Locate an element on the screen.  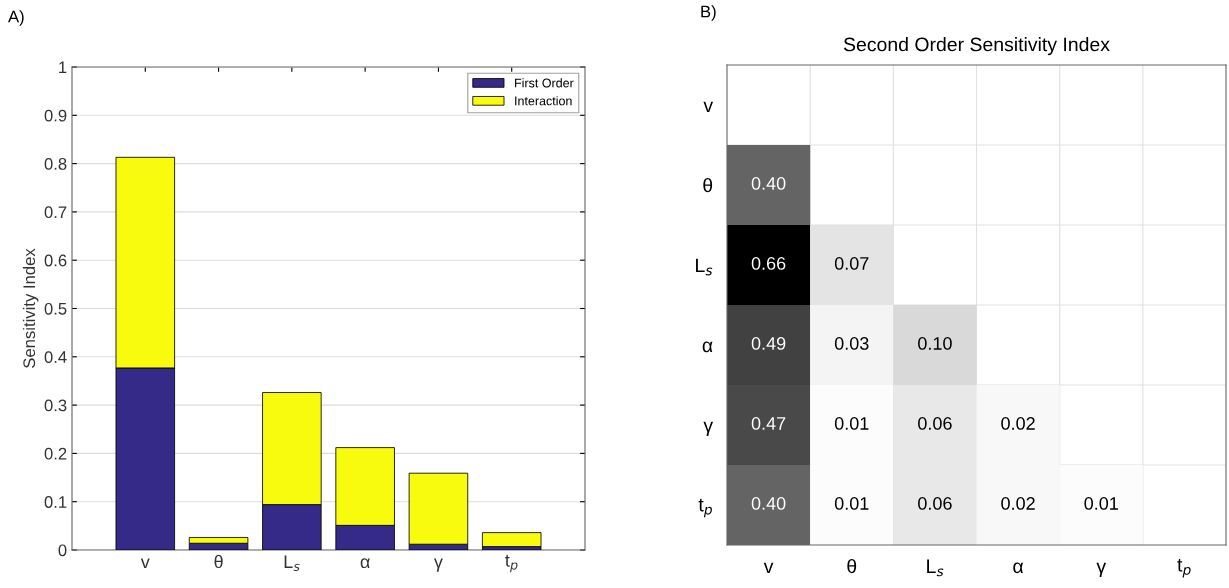
y-axis-title: Sensitivity Index is located at coordinates (30, 308).